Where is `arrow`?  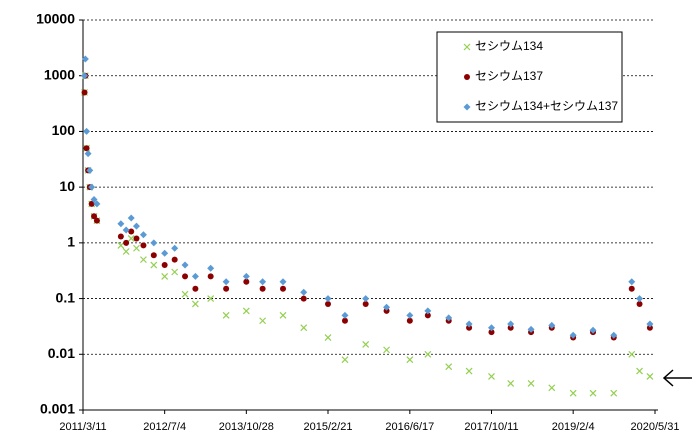
arrow is located at coordinates (677, 378).